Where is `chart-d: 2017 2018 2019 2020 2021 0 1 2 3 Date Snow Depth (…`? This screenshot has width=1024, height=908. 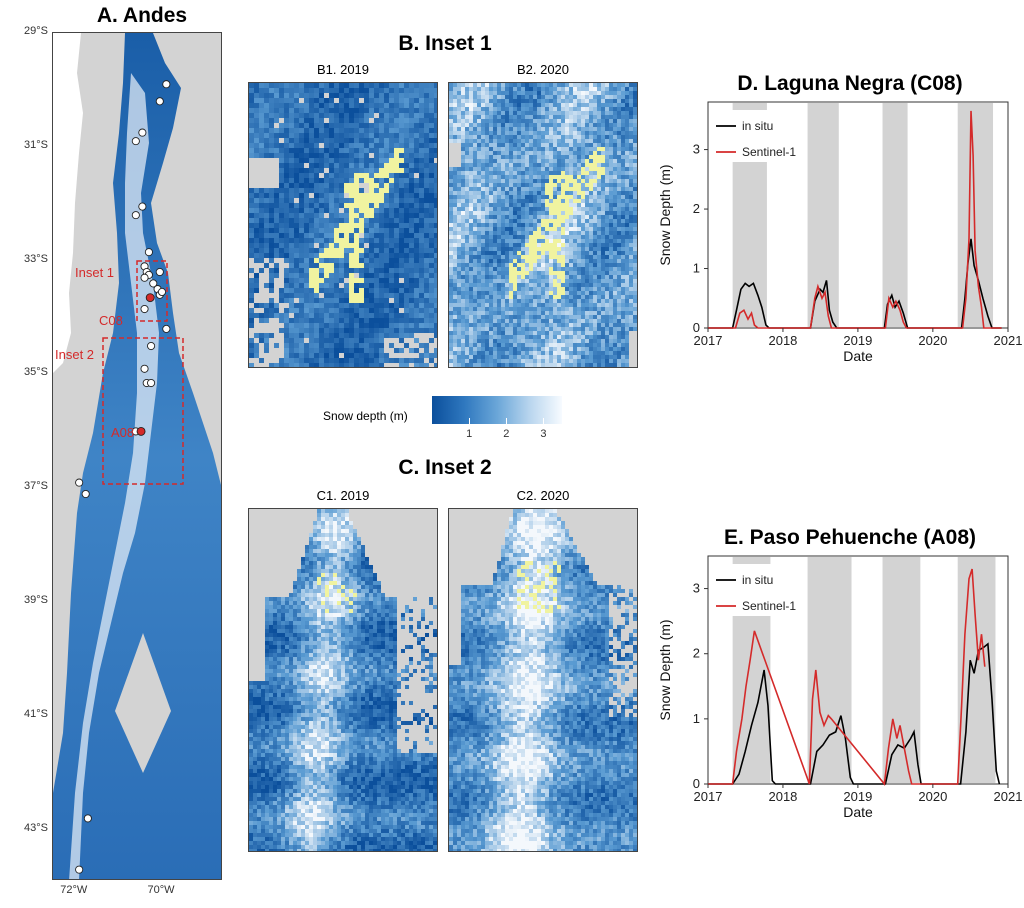
chart-d: 2017 2018 2019 2020 2021 0 1 2 3 Date Snow Depth (… is located at coordinates (839, 232).